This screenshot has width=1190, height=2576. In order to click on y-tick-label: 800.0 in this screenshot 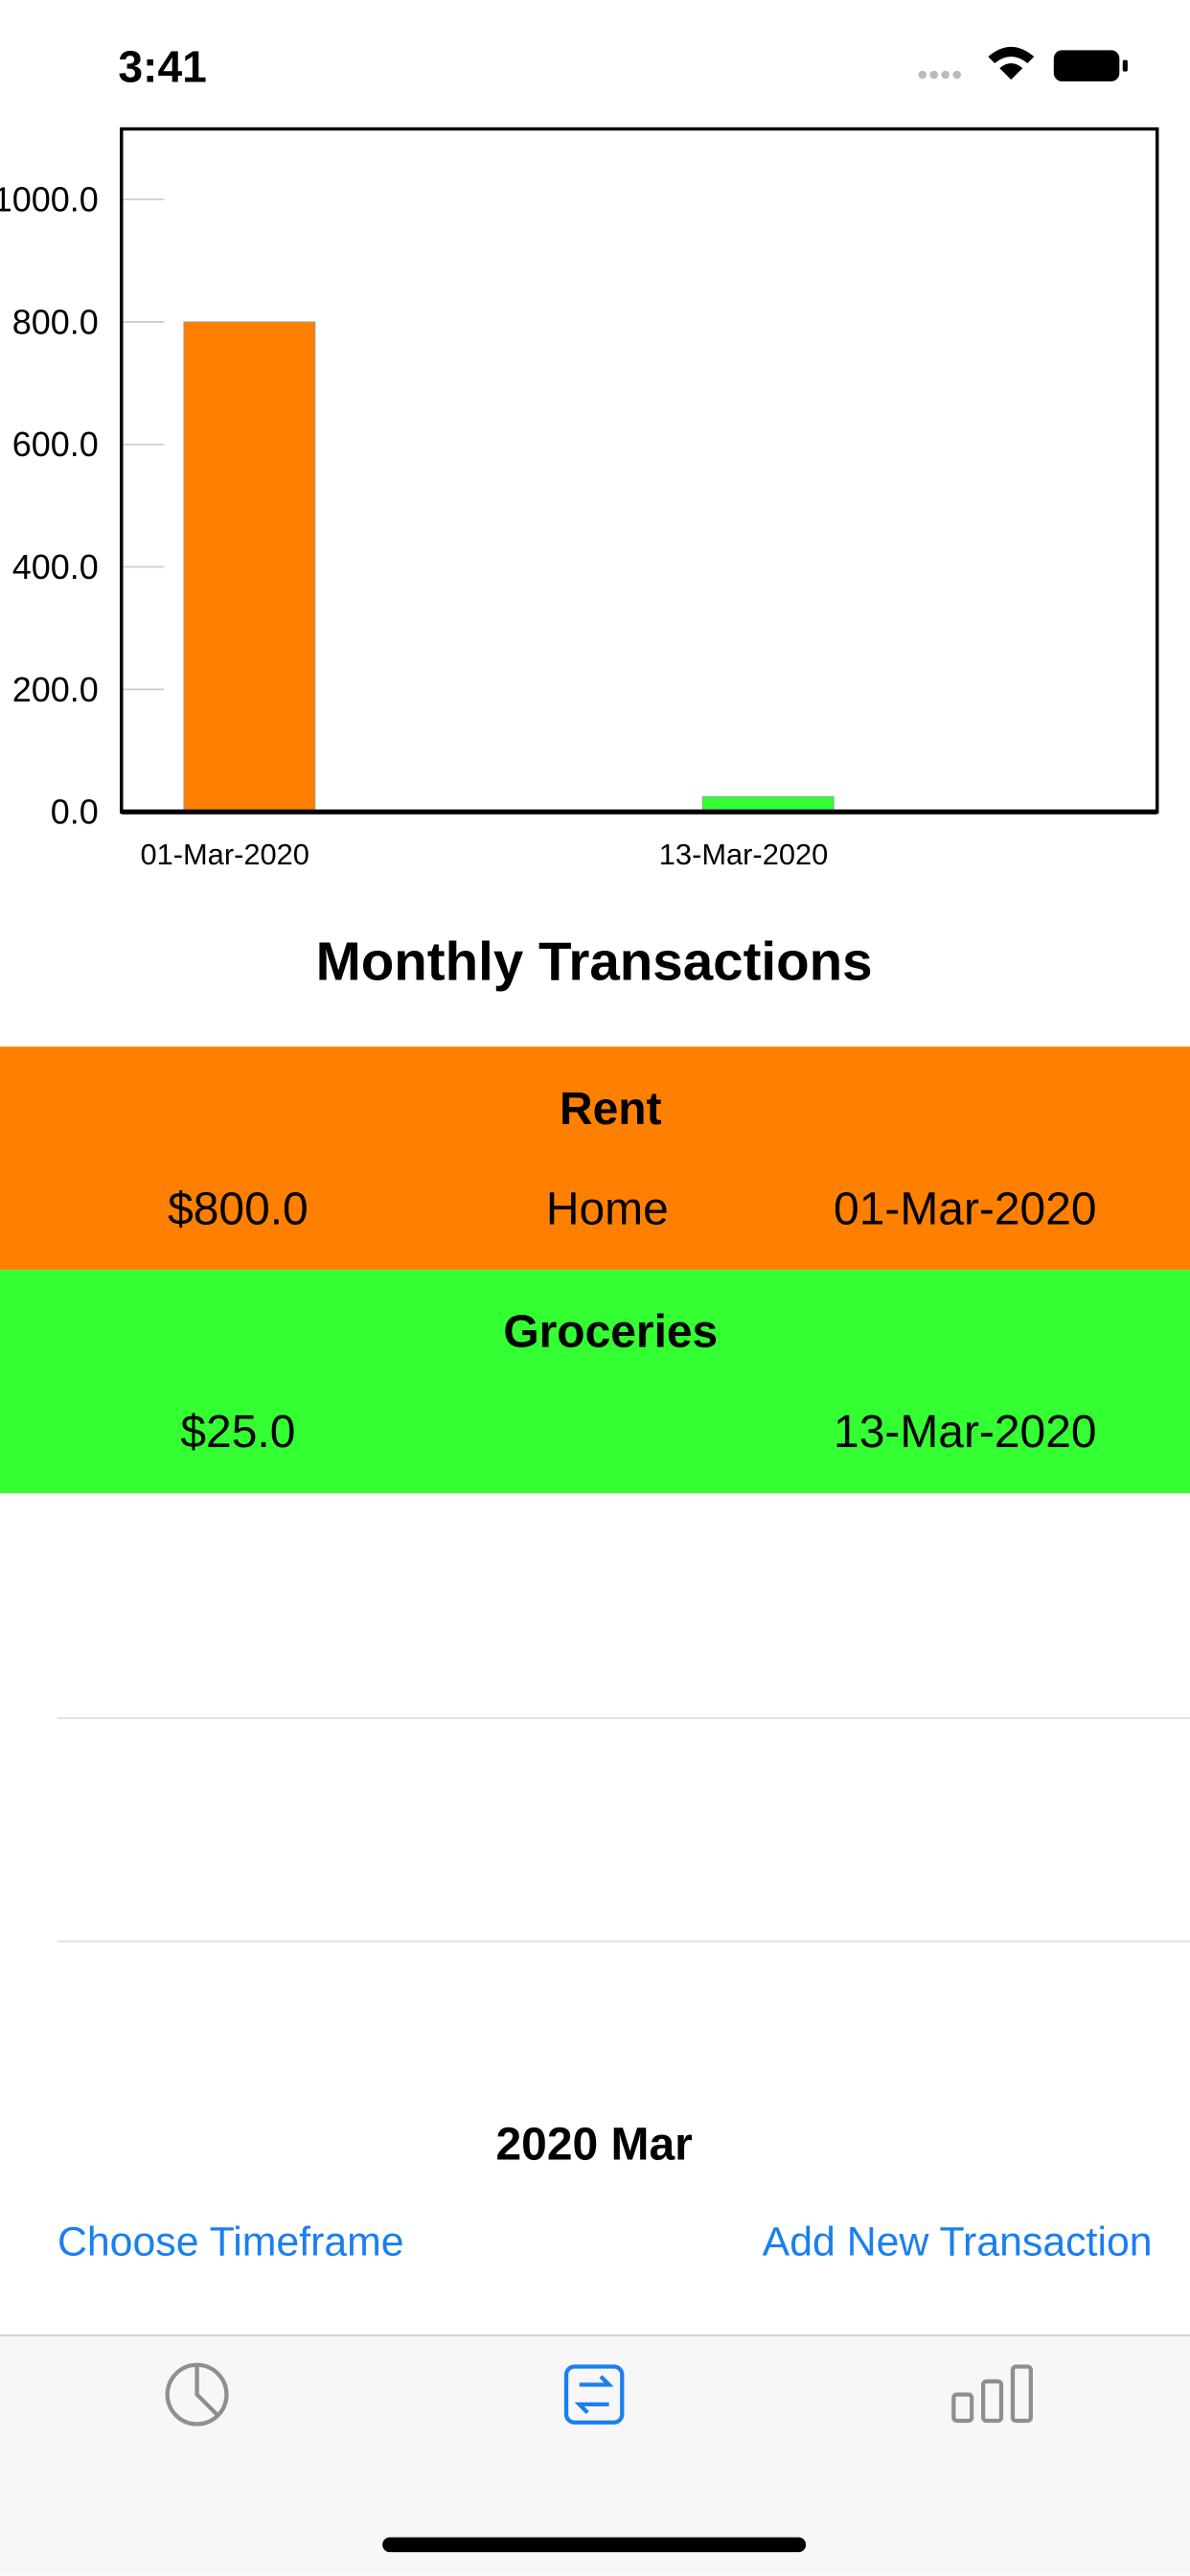, I will do `click(56, 321)`.